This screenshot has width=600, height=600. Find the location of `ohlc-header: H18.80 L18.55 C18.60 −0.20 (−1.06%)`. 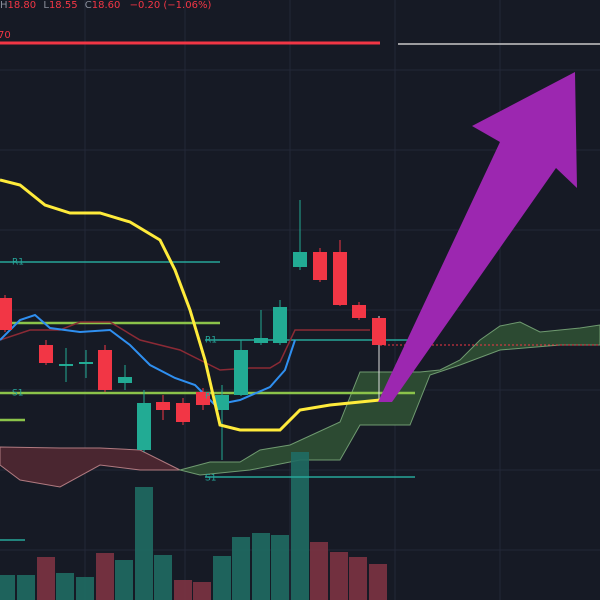

ohlc-header: H18.80 L18.55 C18.60 −0.20 (−1.06%) is located at coordinates (105, 5).